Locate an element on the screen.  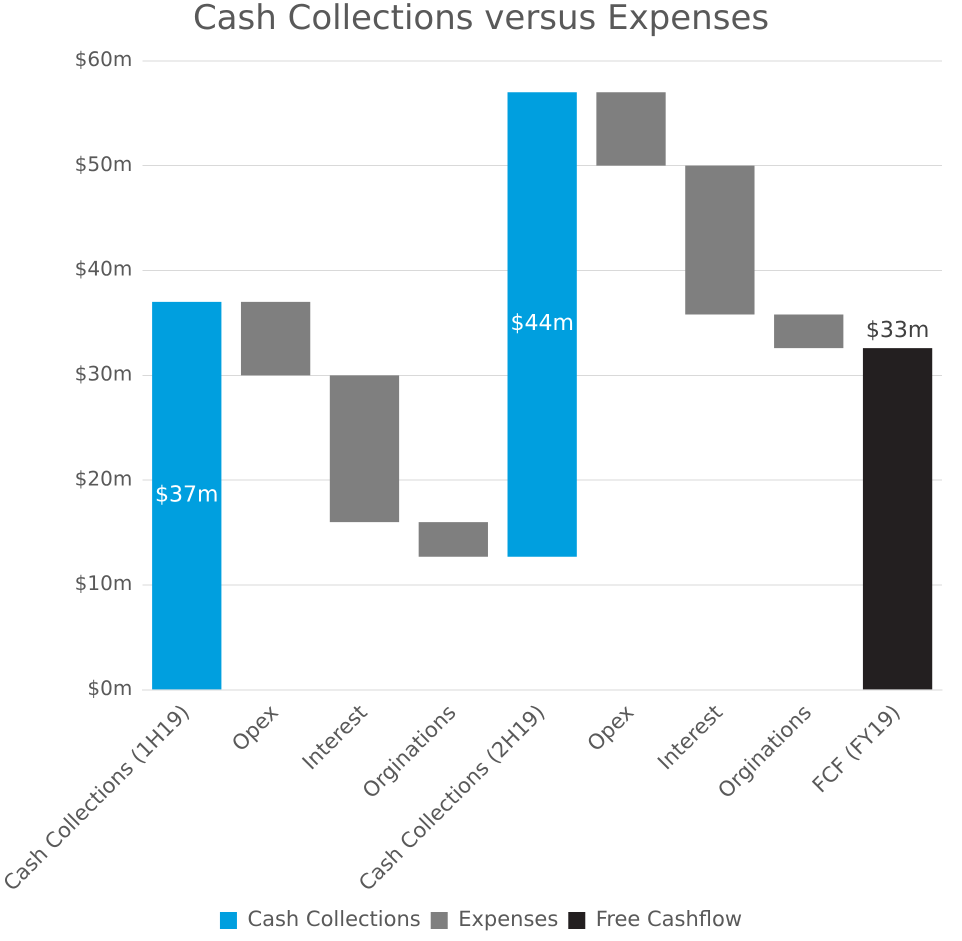
y-tick-label: $30m is located at coordinates (103, 374).